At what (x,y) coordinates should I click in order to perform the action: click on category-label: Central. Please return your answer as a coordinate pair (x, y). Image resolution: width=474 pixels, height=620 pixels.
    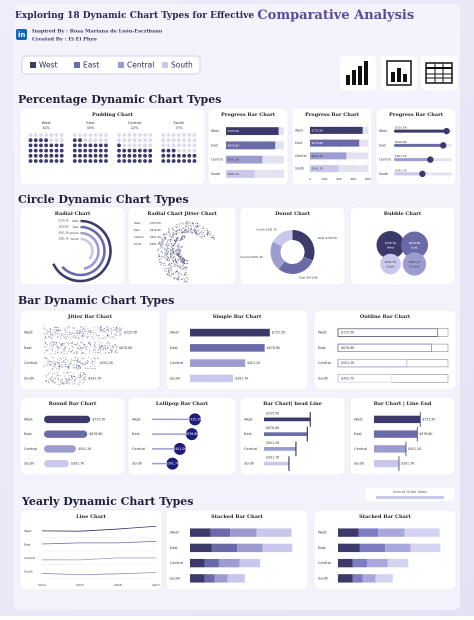
    Looking at the image, I should click on (176, 363).